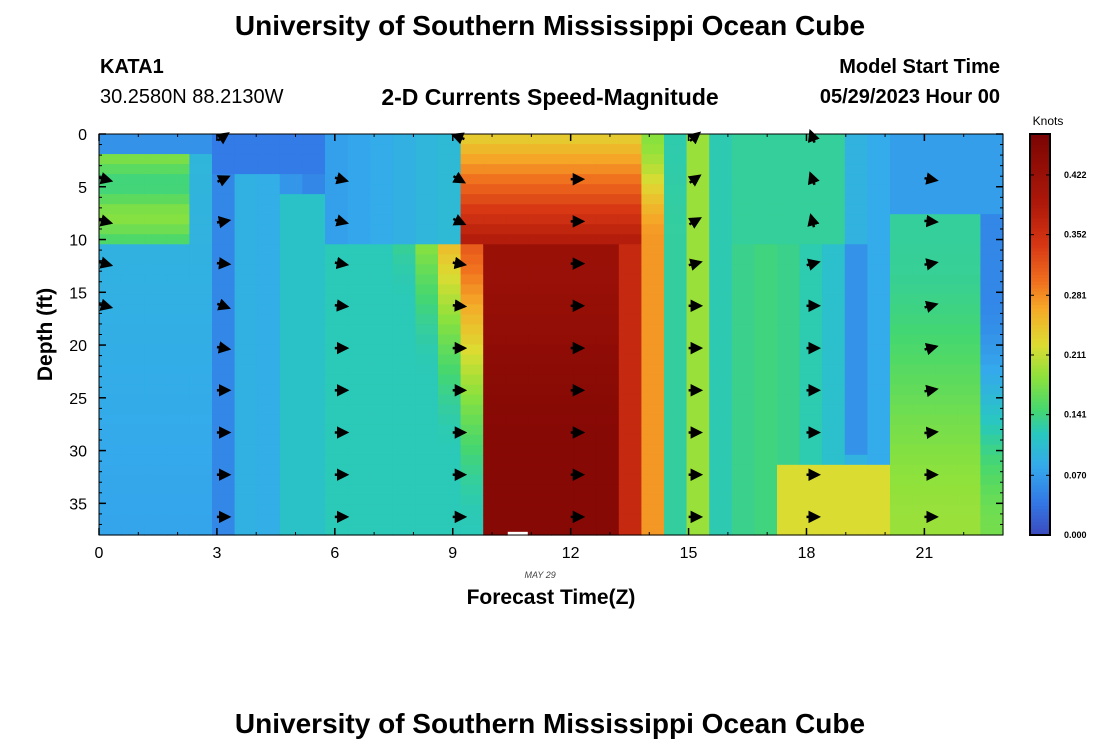  Describe the element at coordinates (99, 553) in the screenshot. I see `x-tick-label: 0` at that location.